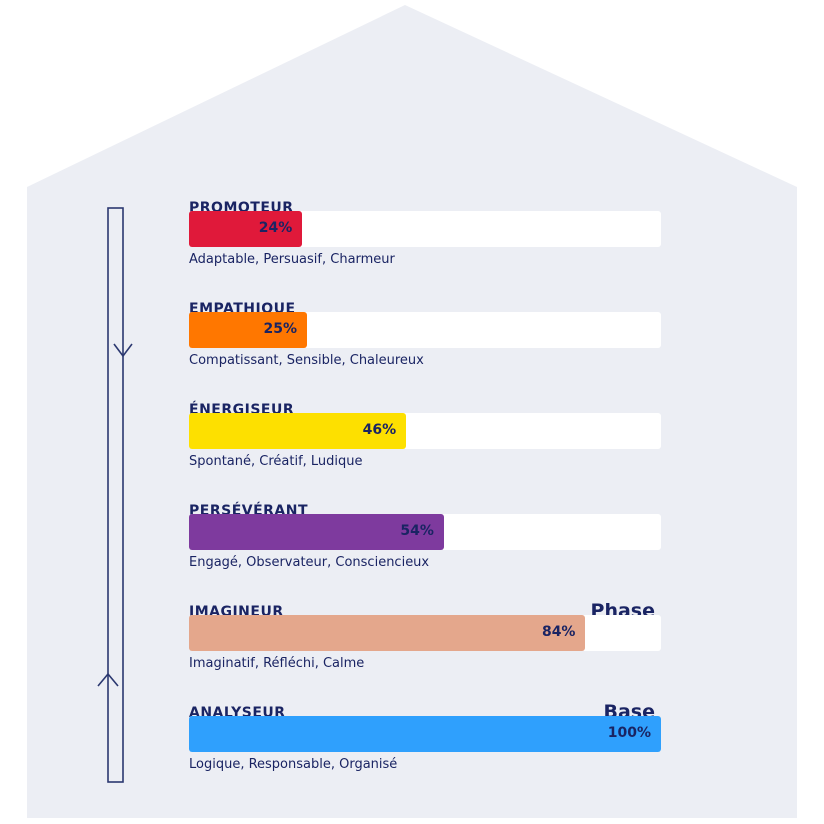 Image resolution: width=824 pixels, height=824 pixels. Describe the element at coordinates (417, 531) in the screenshot. I see `value-label: 54%` at that location.